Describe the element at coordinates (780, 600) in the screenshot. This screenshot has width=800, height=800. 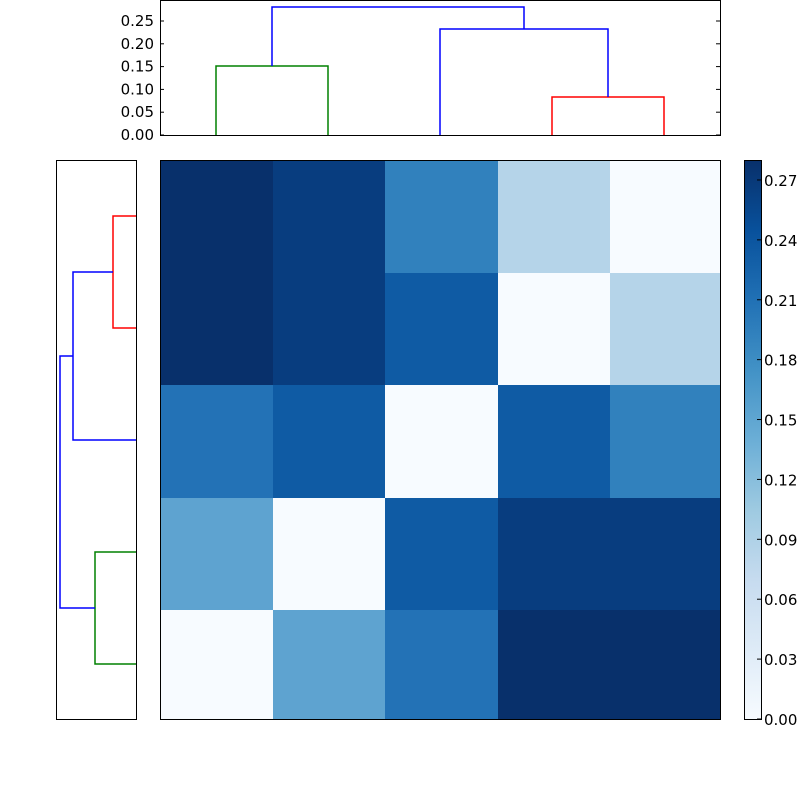
I see `colorbar-tick-label: 0.06` at that location.